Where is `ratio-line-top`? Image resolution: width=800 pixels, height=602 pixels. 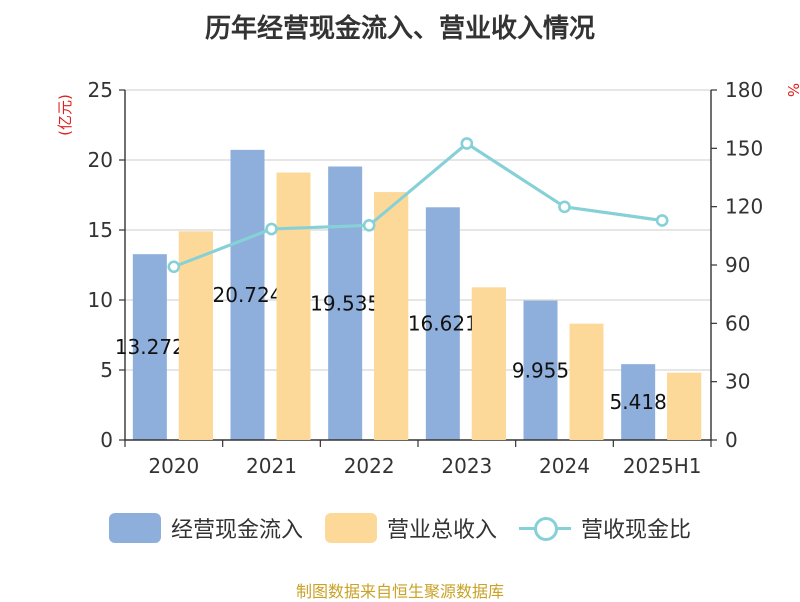 ratio-line-top is located at coordinates (418, 205).